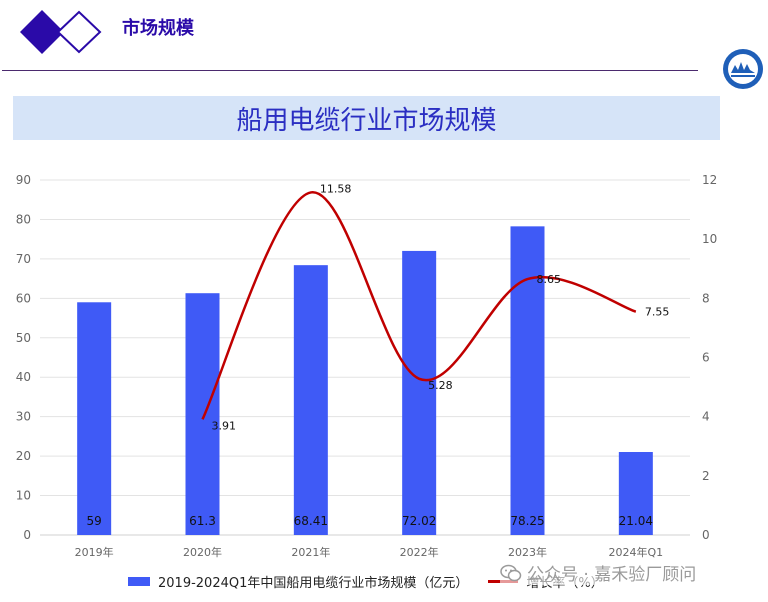 This screenshot has height=602, width=768. I want to click on y-left-tick-label: 90, so click(23, 180).